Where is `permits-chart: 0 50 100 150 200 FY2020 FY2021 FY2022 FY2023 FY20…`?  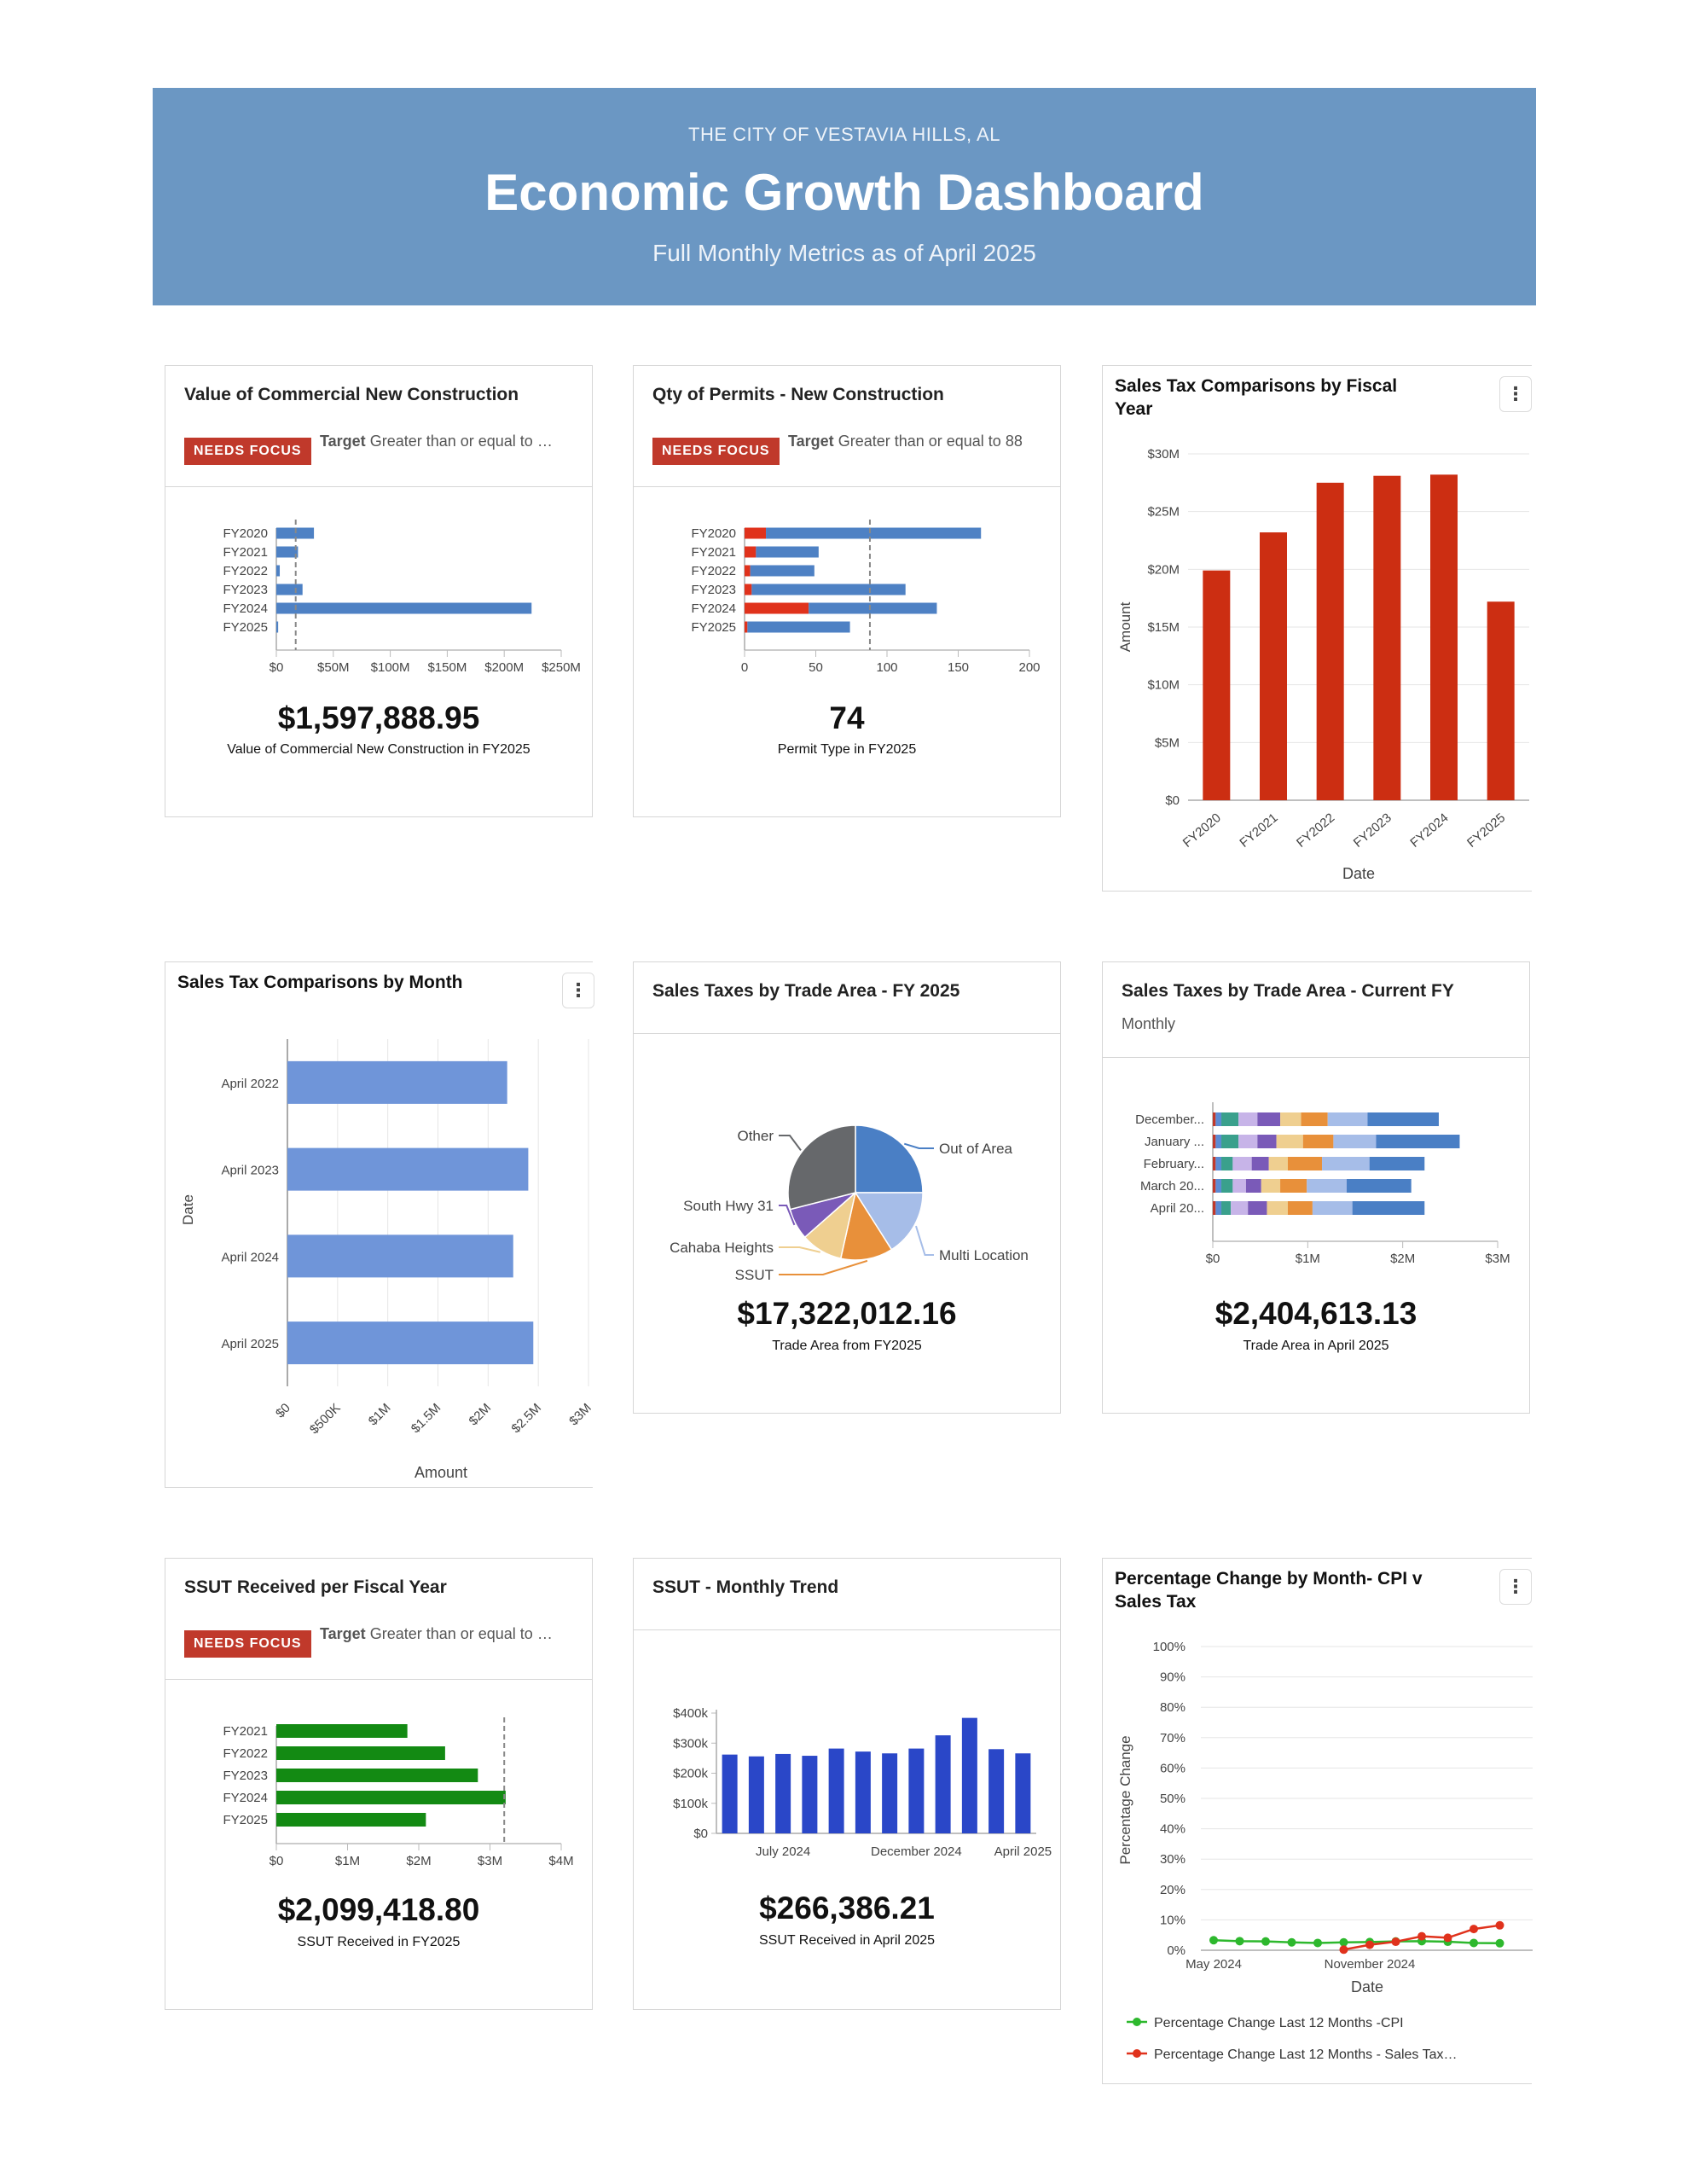 permits-chart: 0 50 100 150 200 FY2020 FY2021 FY2022 FY2023 FY20… is located at coordinates (866, 597).